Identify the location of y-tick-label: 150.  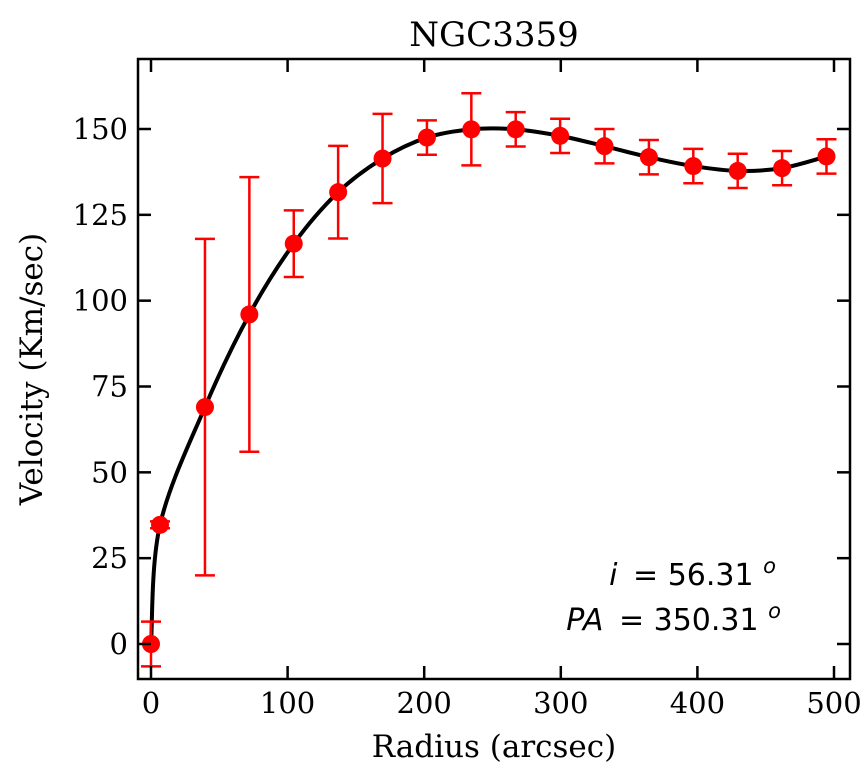
(100, 129).